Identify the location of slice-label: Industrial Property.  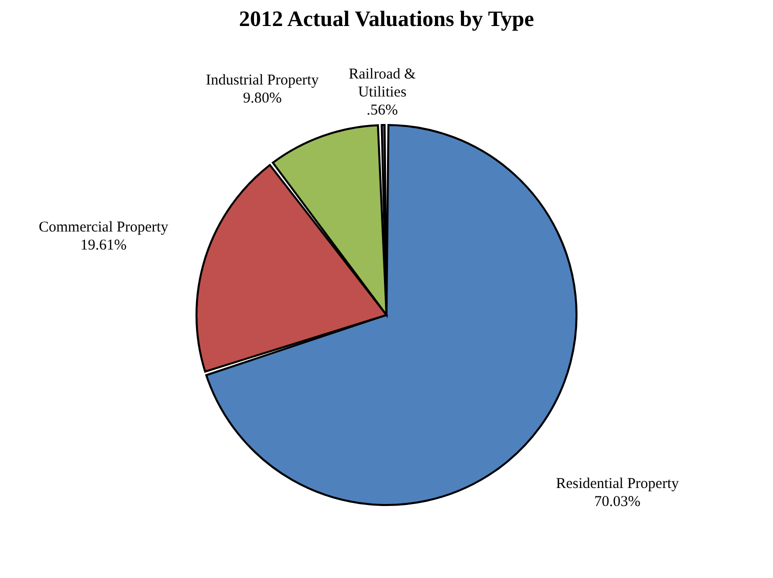
(263, 80).